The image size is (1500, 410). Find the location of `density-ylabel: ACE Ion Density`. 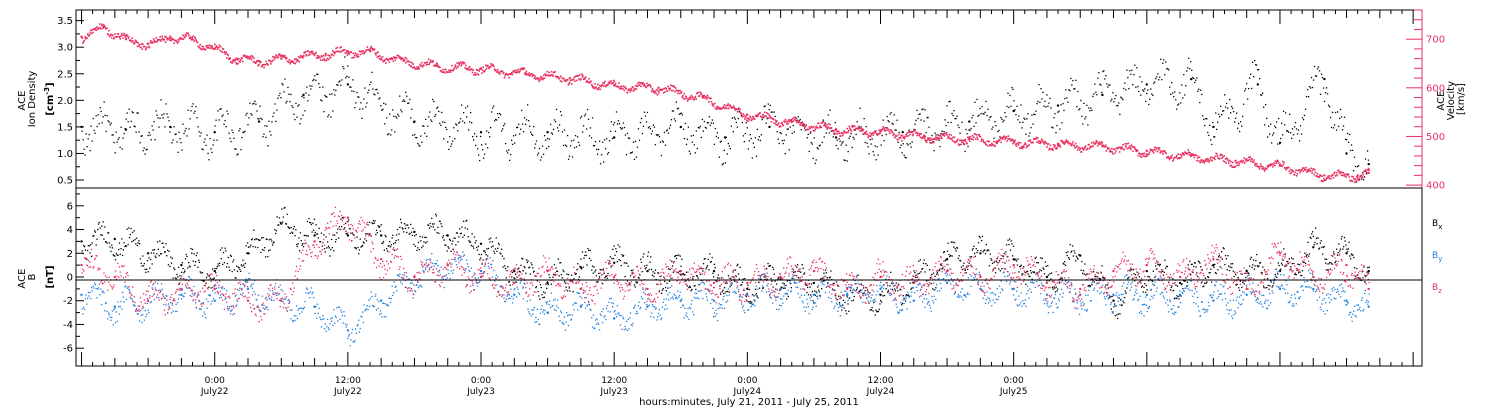

density-ylabel: ACE Ion Density is located at coordinates (27, 99).